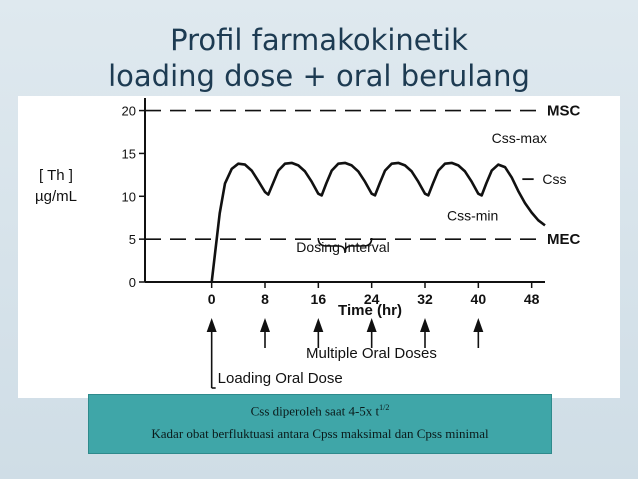 This screenshot has width=638, height=479. Describe the element at coordinates (479, 299) in the screenshot. I see `x-tick-label: 40` at that location.